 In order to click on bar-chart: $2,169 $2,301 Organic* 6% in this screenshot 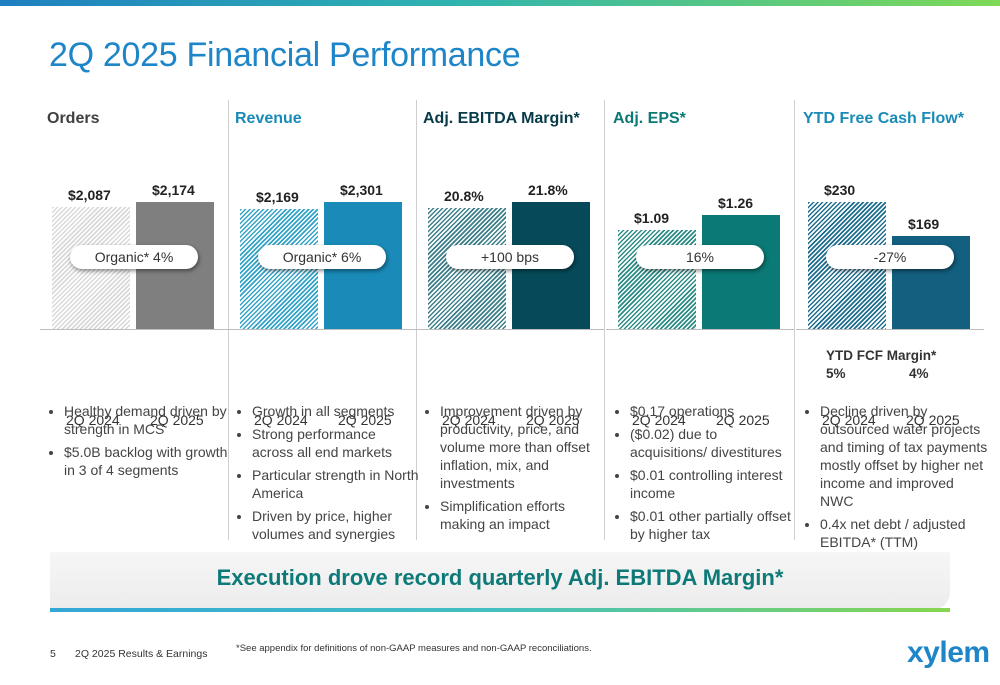, I will do `click(322, 235)`.